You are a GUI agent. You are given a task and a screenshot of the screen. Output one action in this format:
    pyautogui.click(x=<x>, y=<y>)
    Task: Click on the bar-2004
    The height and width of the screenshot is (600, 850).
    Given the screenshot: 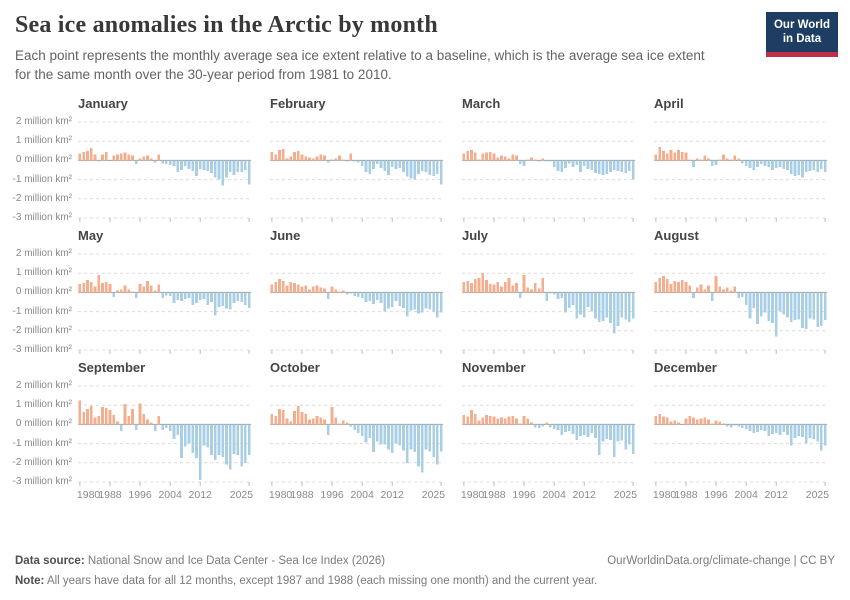 What is the action you would take?
    pyautogui.click(x=362, y=295)
    